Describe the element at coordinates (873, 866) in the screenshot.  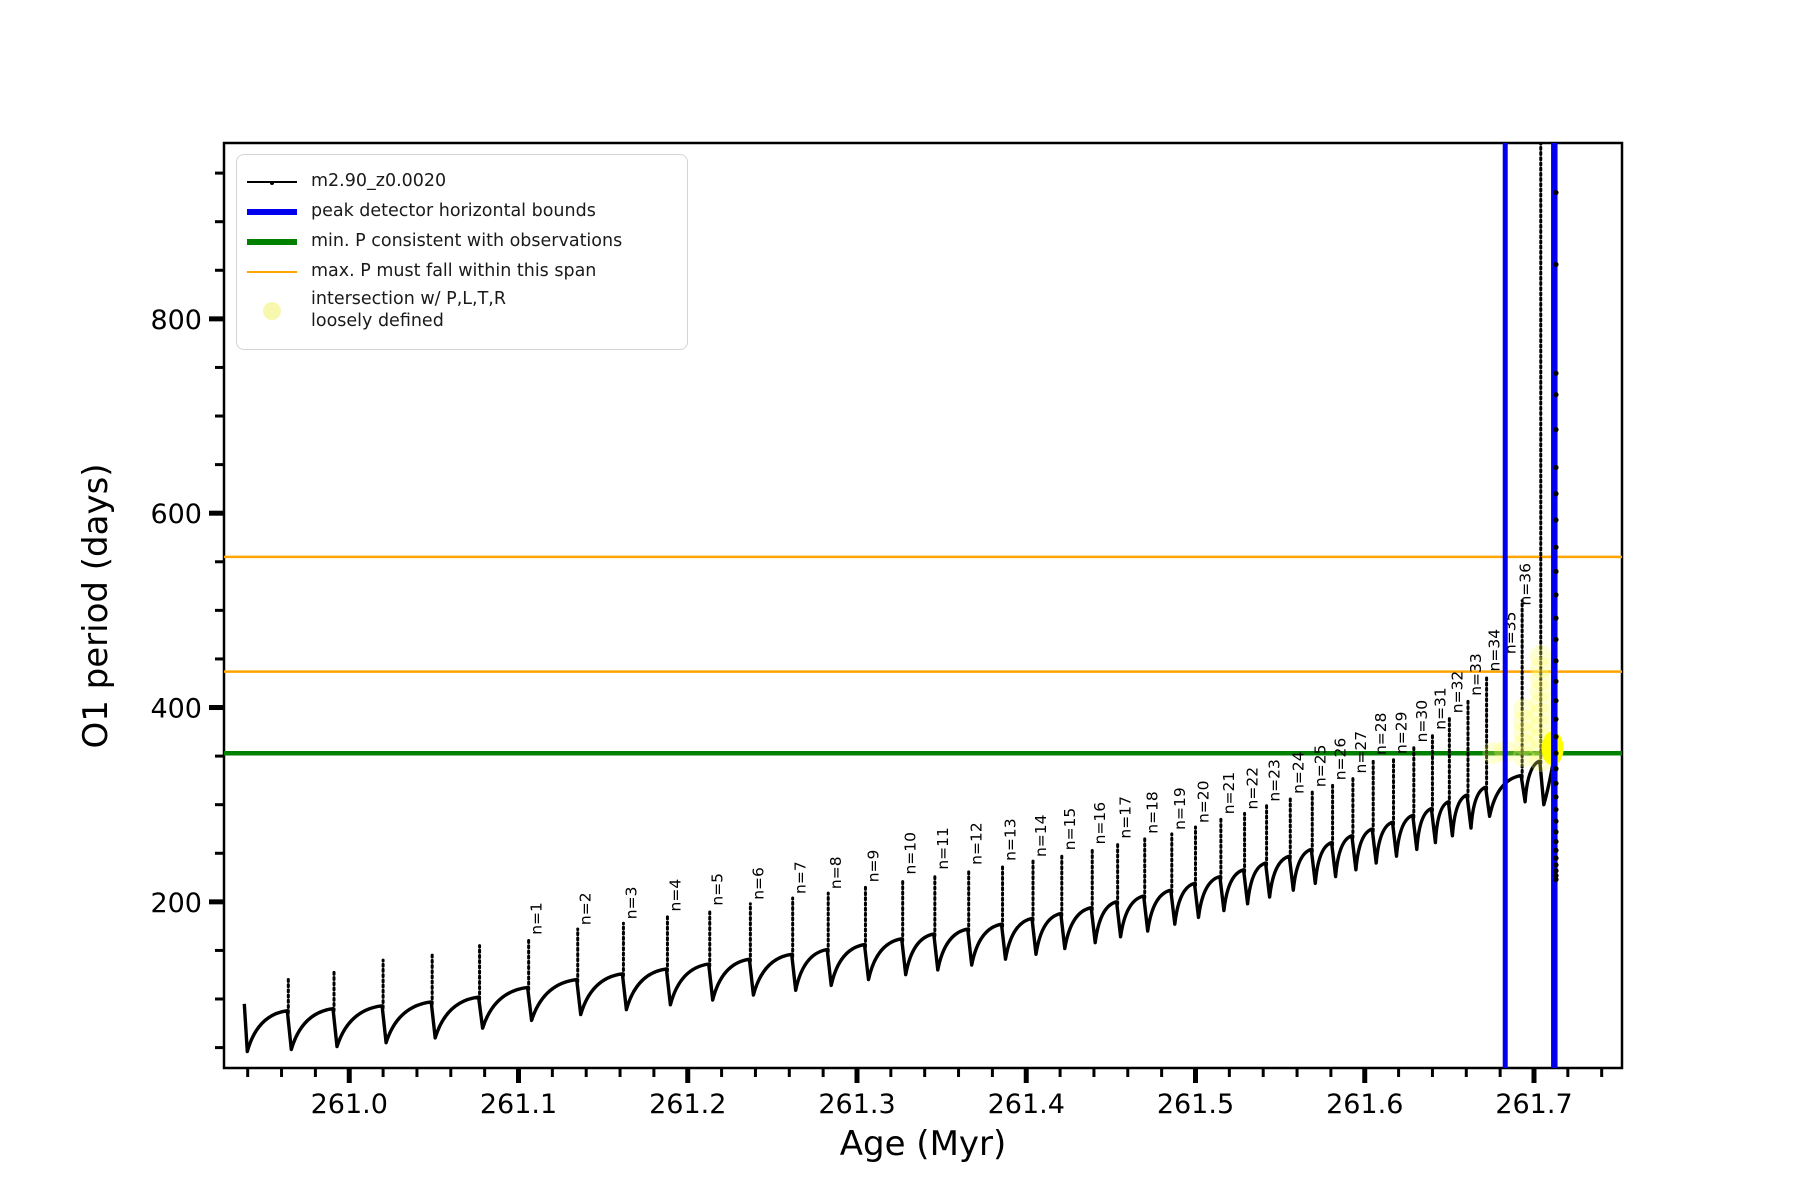
I see `spike-label: n=9` at that location.